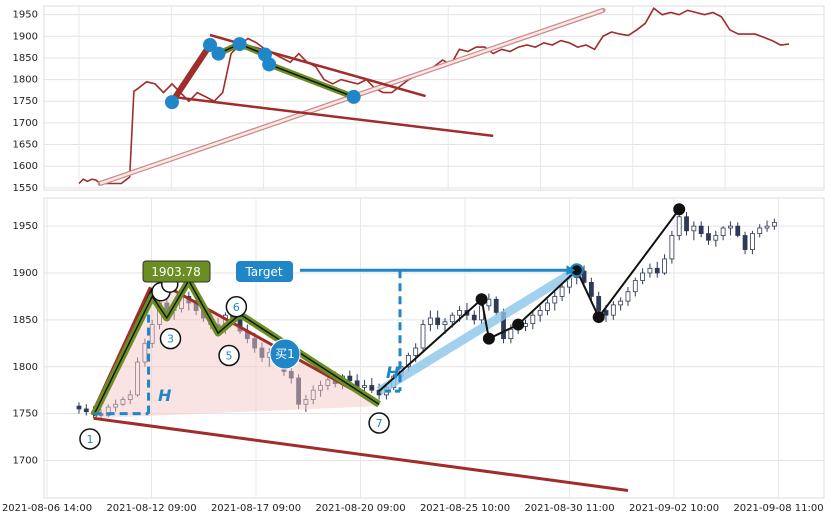  Describe the element at coordinates (191, 73) in the screenshot. I see `overview-red-leg` at that location.